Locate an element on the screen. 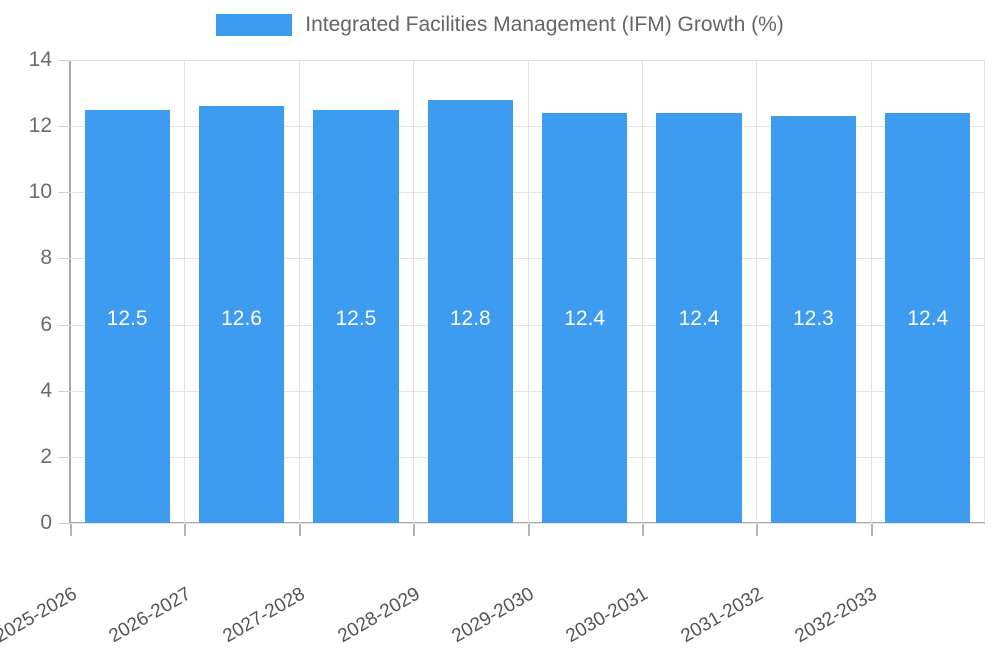 Image resolution: width=1000 pixels, height=648 pixels. y-tick-label: 2 is located at coordinates (46, 456).